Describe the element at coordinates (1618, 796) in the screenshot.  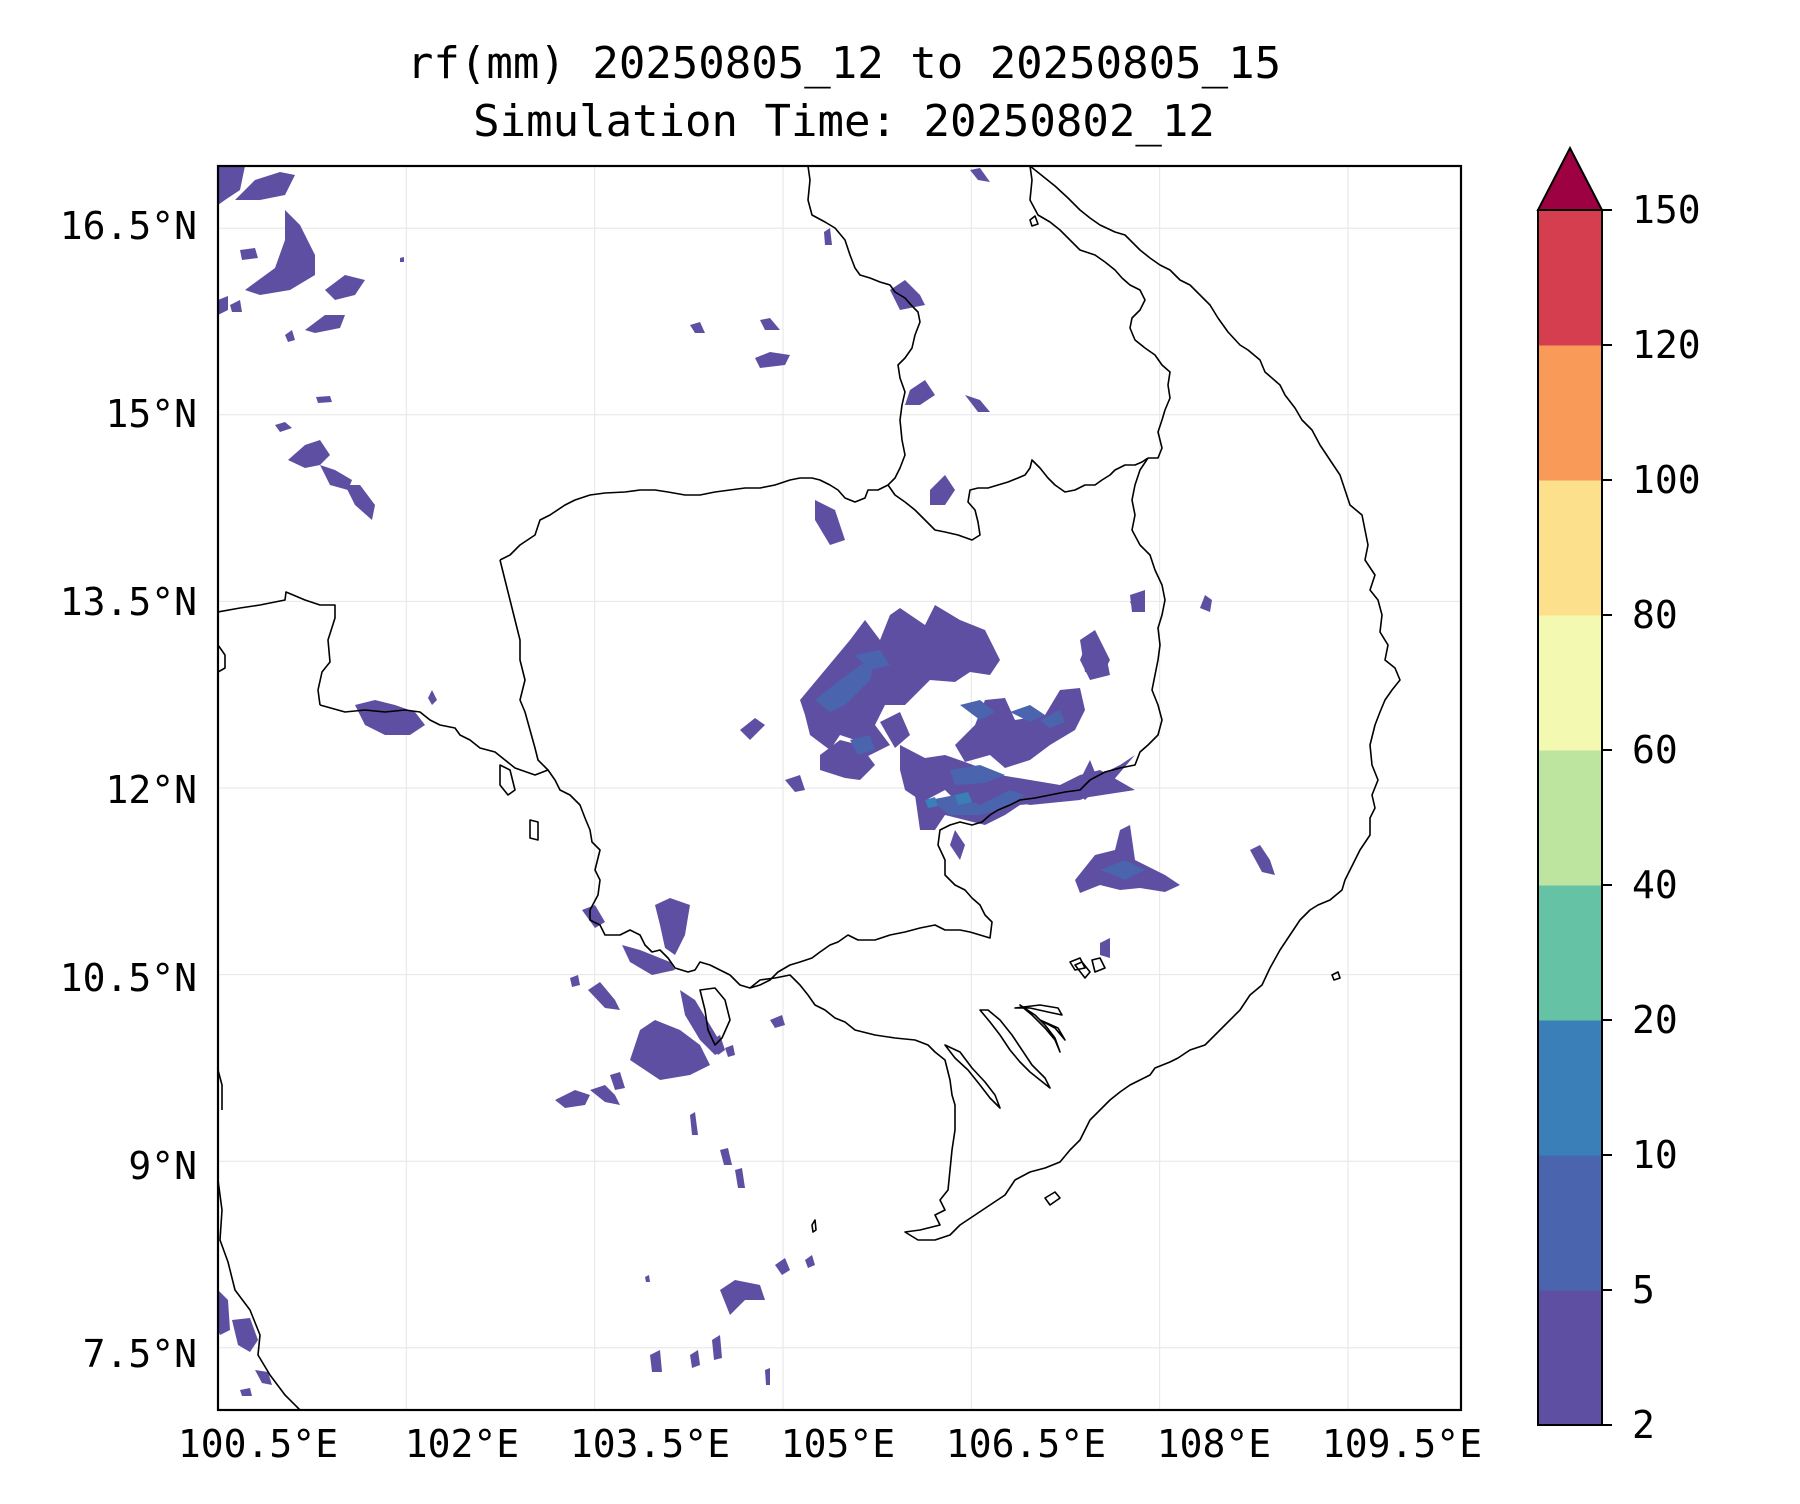
I see `colorbar: 2 5 10 20 40 60 80 100 120 150` at that location.